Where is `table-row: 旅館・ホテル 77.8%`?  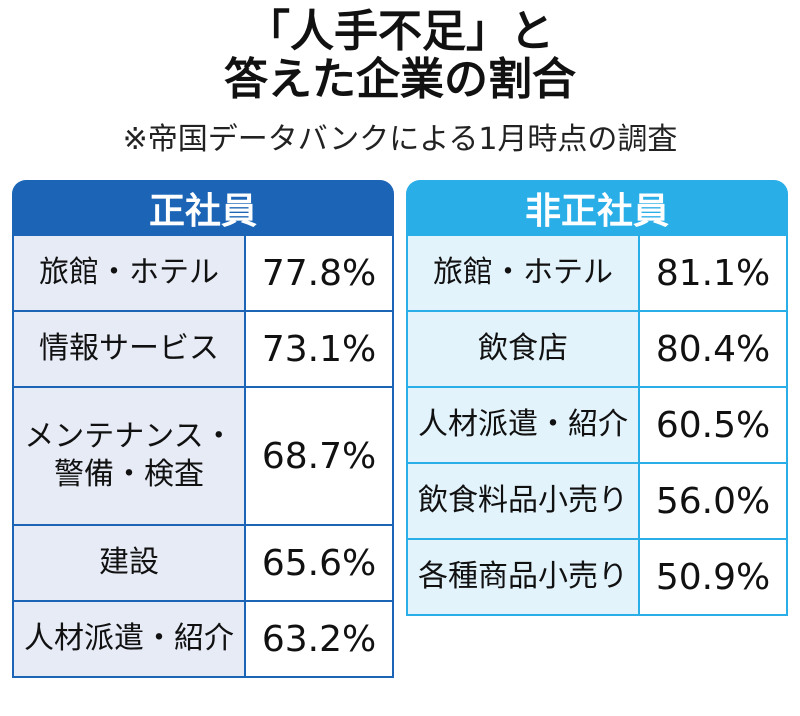 table-row: 旅館・ホテル 77.8% is located at coordinates (203, 273).